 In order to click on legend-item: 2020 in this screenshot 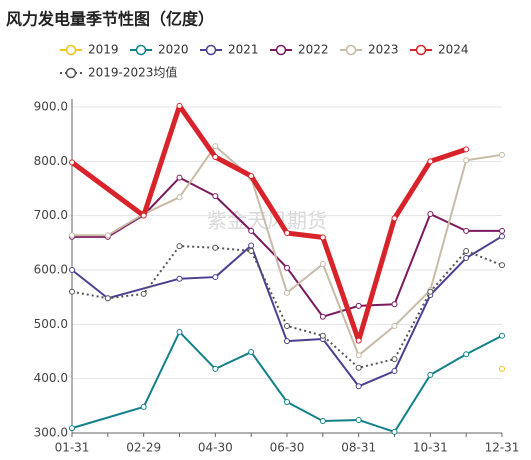, I will do `click(159, 50)`.